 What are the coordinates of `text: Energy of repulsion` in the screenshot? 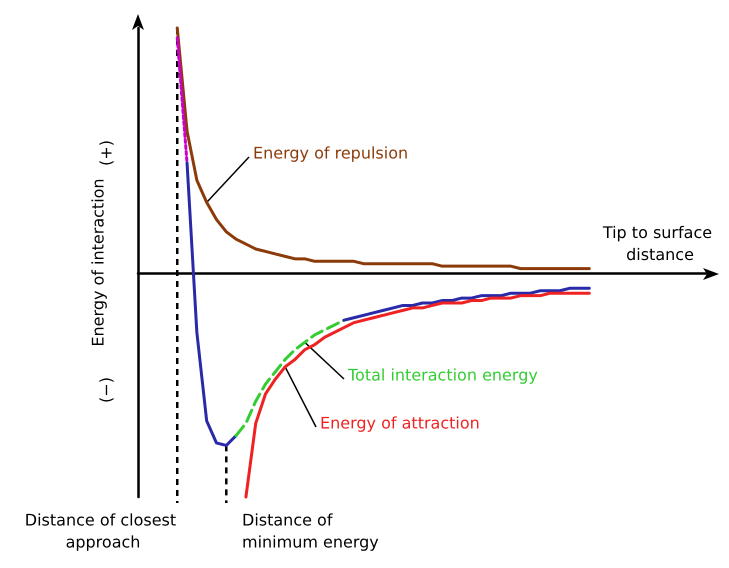 It's located at (330, 153).